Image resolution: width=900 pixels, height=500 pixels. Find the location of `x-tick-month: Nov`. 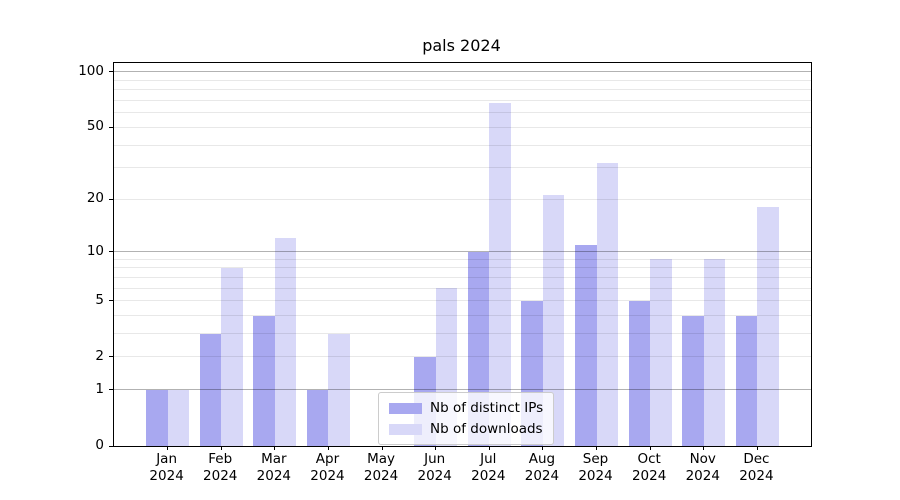

x-tick-month: Nov is located at coordinates (702, 459).